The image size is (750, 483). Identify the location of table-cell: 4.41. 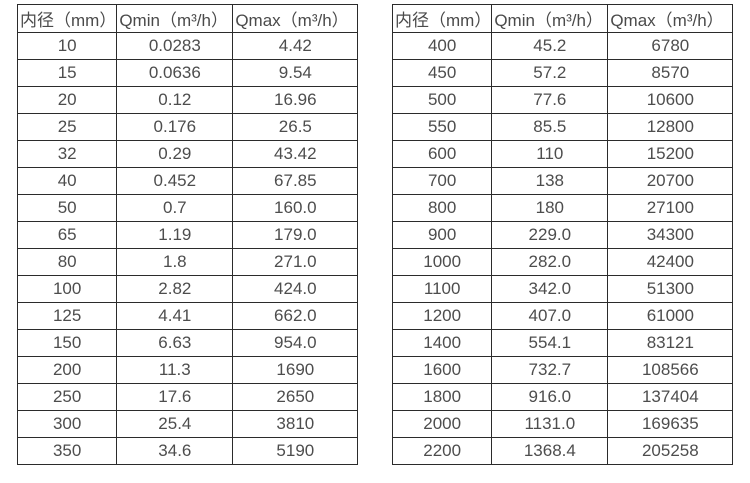
(175, 316).